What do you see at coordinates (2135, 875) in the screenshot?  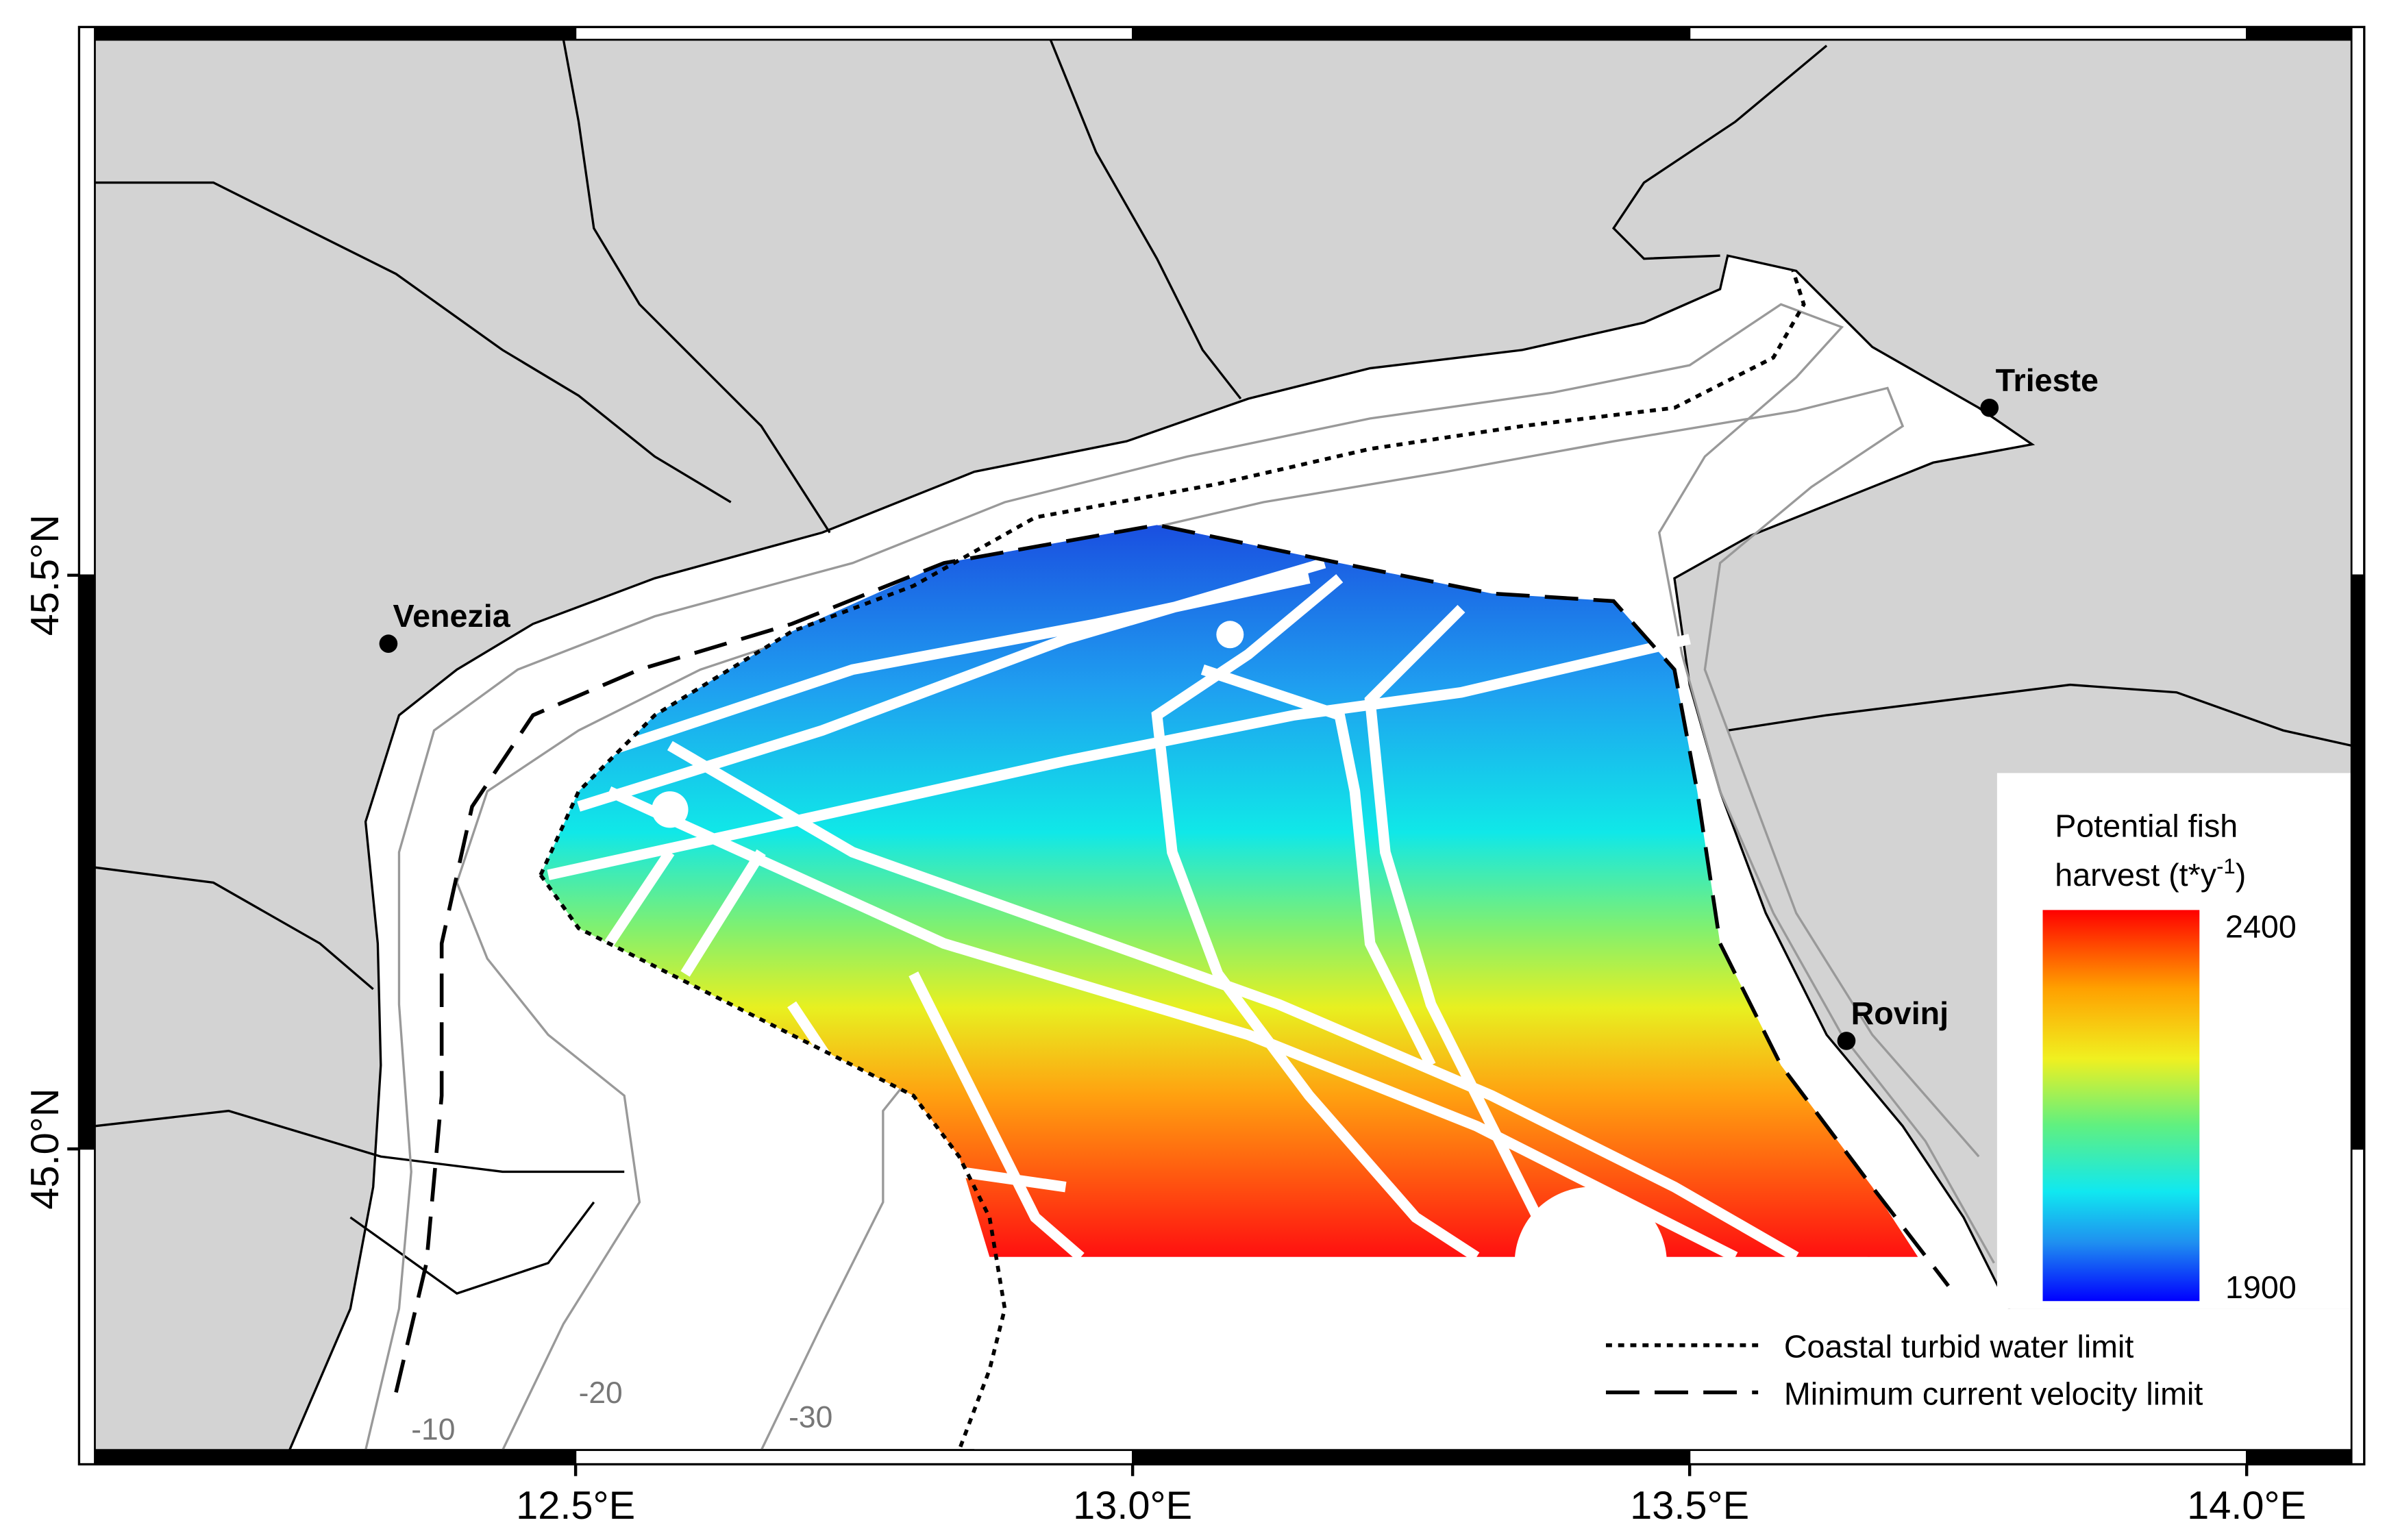 I see `legend-title: harvest (t*y` at bounding box center [2135, 875].